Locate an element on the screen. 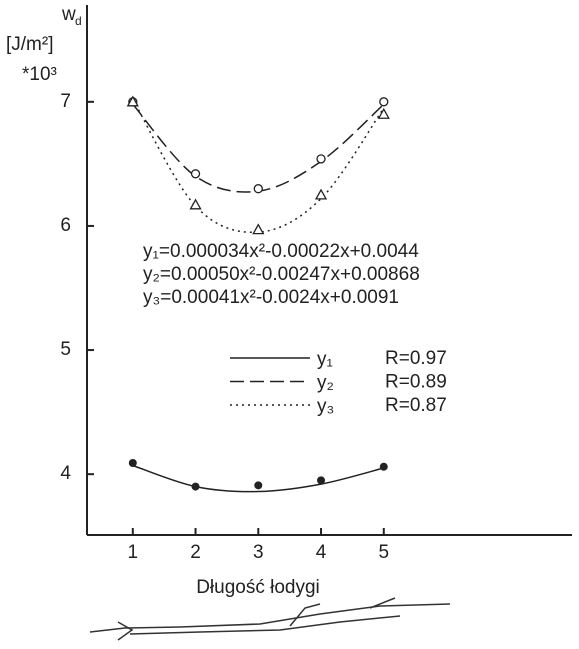 The height and width of the screenshot is (649, 579). x-tick-label: 3 is located at coordinates (258, 552).